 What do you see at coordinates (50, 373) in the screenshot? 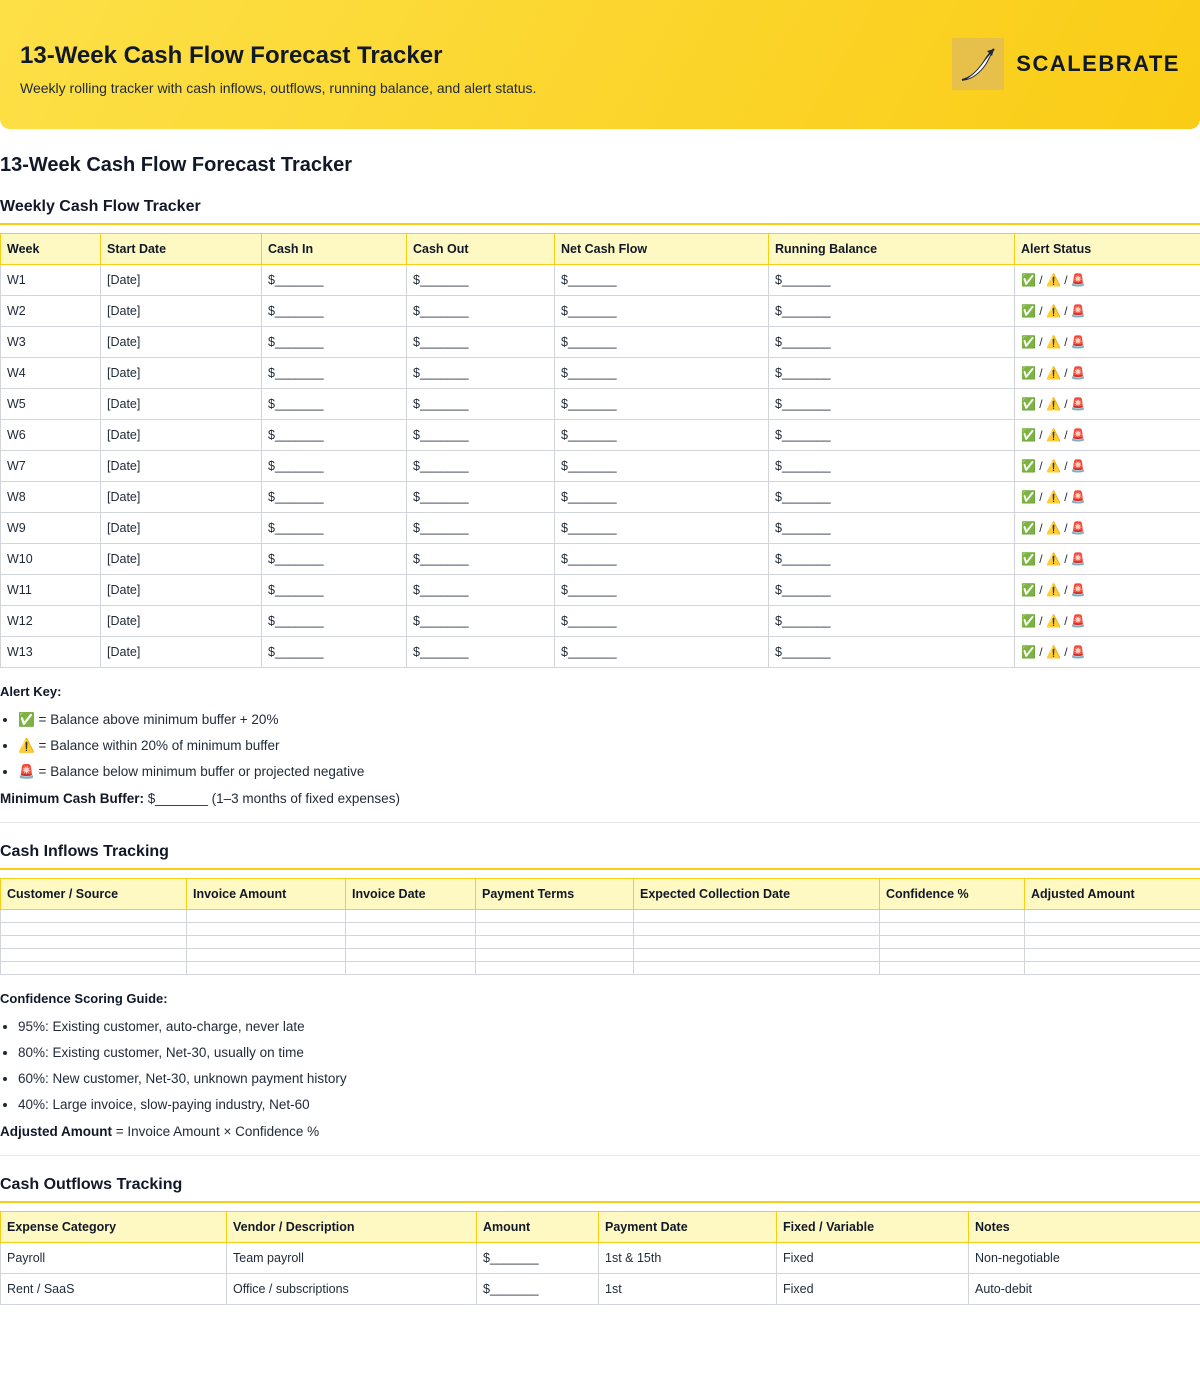
I see `table-cell: W4` at bounding box center [50, 373].